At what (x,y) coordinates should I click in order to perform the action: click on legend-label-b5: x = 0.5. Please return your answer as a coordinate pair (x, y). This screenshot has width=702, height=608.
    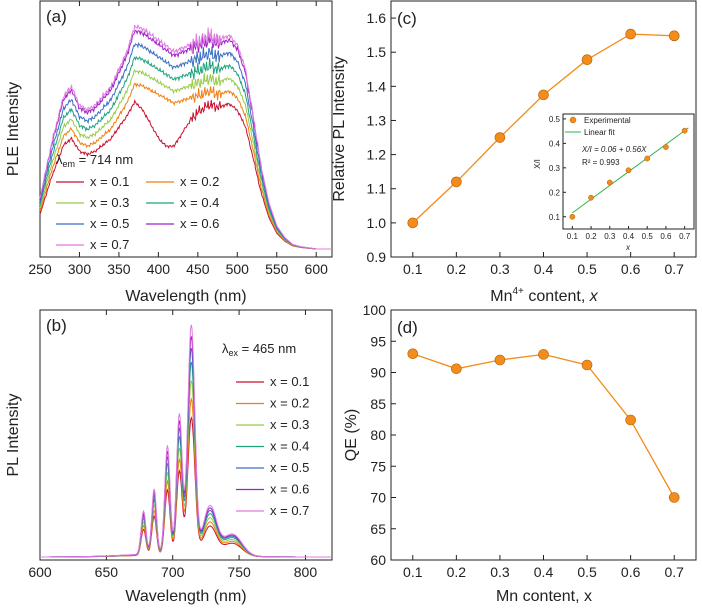
    Looking at the image, I should click on (289, 467).